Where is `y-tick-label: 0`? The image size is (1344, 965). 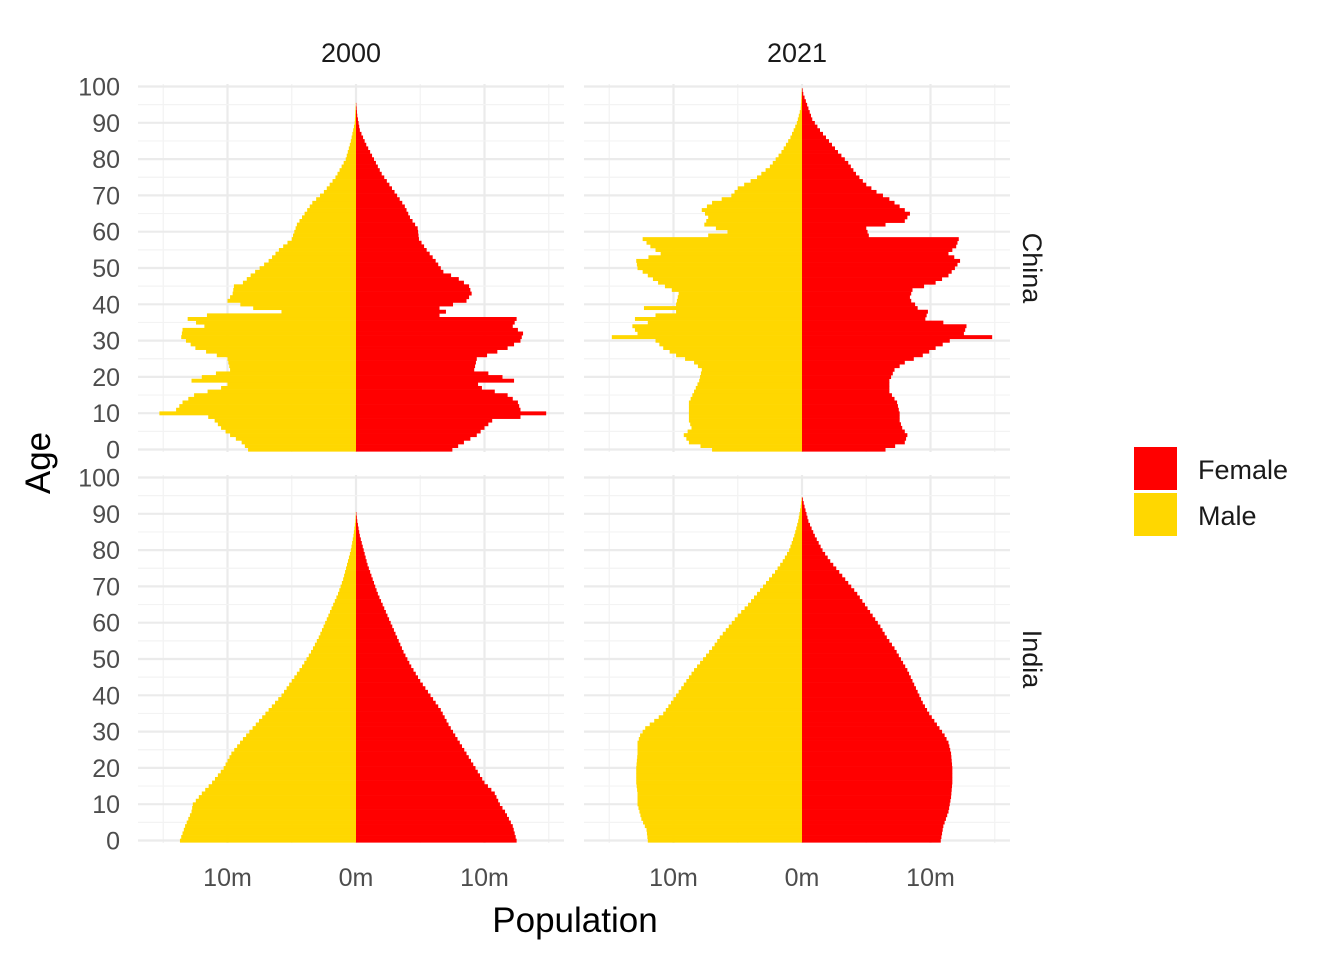
y-tick-label: 0 is located at coordinates (113, 842).